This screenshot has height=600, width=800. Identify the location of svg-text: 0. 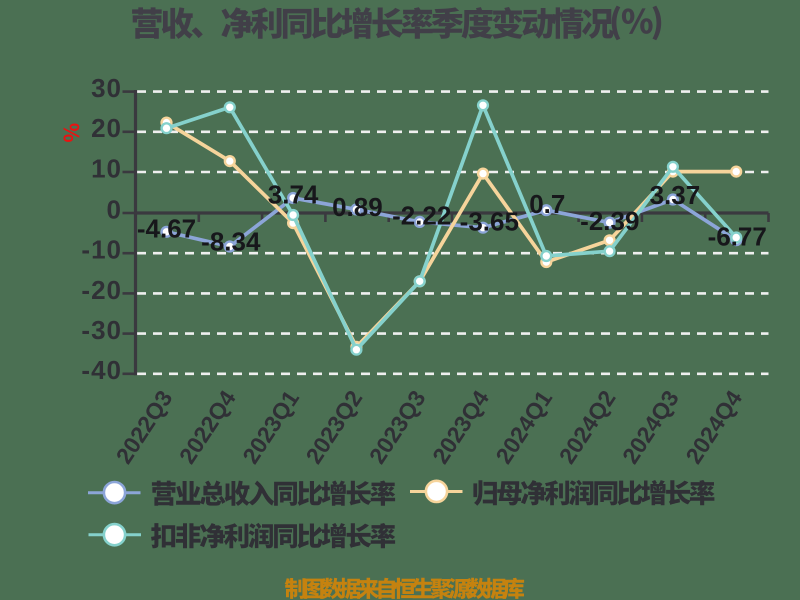
(114, 209).